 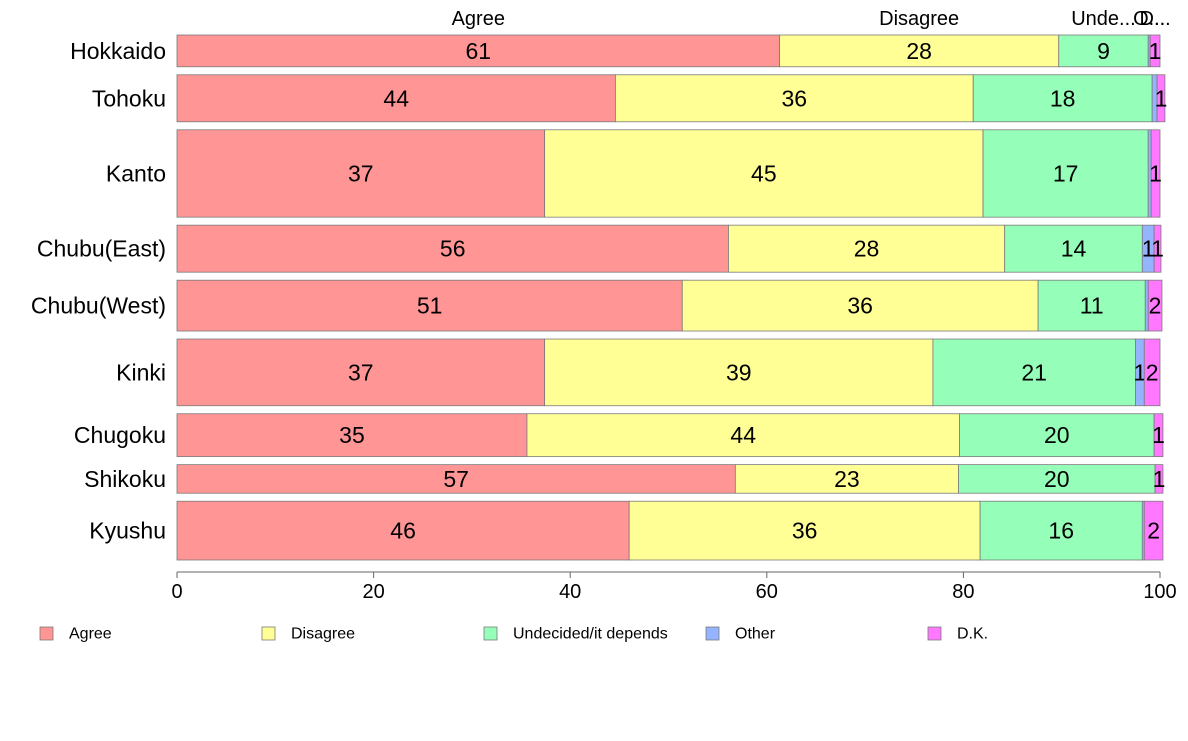 I want to click on data-label: 16, so click(x=1061, y=531).